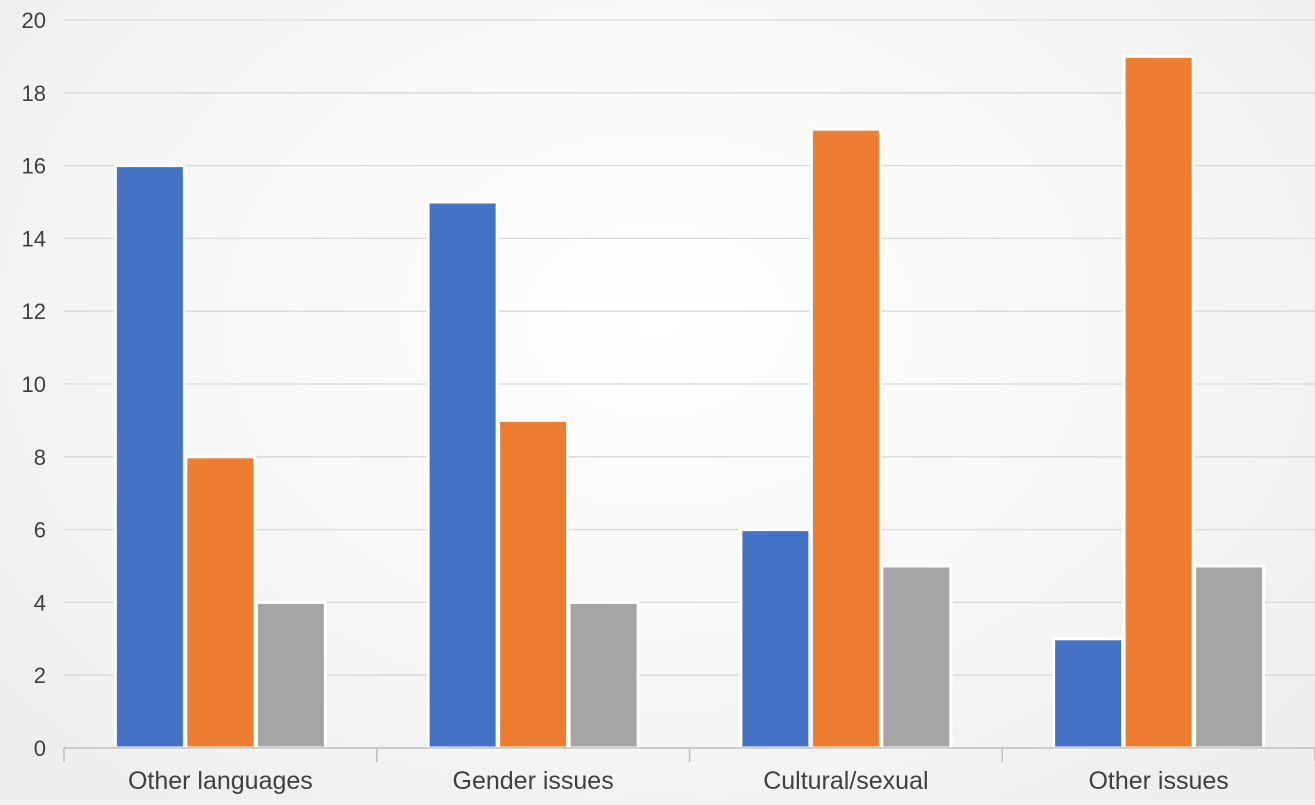 Image resolution: width=1315 pixels, height=805 pixels. What do you see at coordinates (689, 754) in the screenshot?
I see `x-axis` at bounding box center [689, 754].